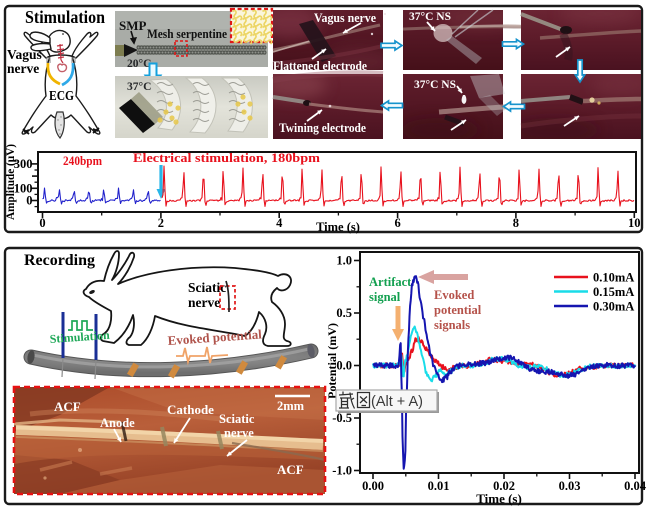 This screenshot has height=512, width=650. Describe the element at coordinates (10, 182) in the screenshot. I see `svg-text: Amplitude (μV)` at that location.